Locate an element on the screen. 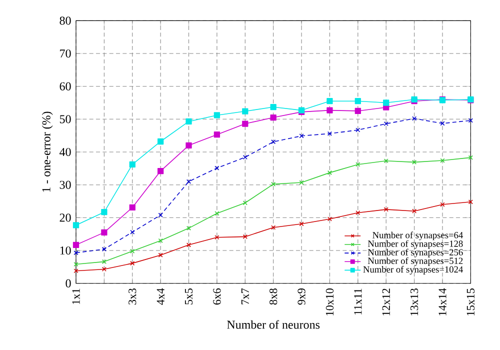 This screenshot has width=500, height=350. x-tick-label: 9x9 is located at coordinates (302, 296).